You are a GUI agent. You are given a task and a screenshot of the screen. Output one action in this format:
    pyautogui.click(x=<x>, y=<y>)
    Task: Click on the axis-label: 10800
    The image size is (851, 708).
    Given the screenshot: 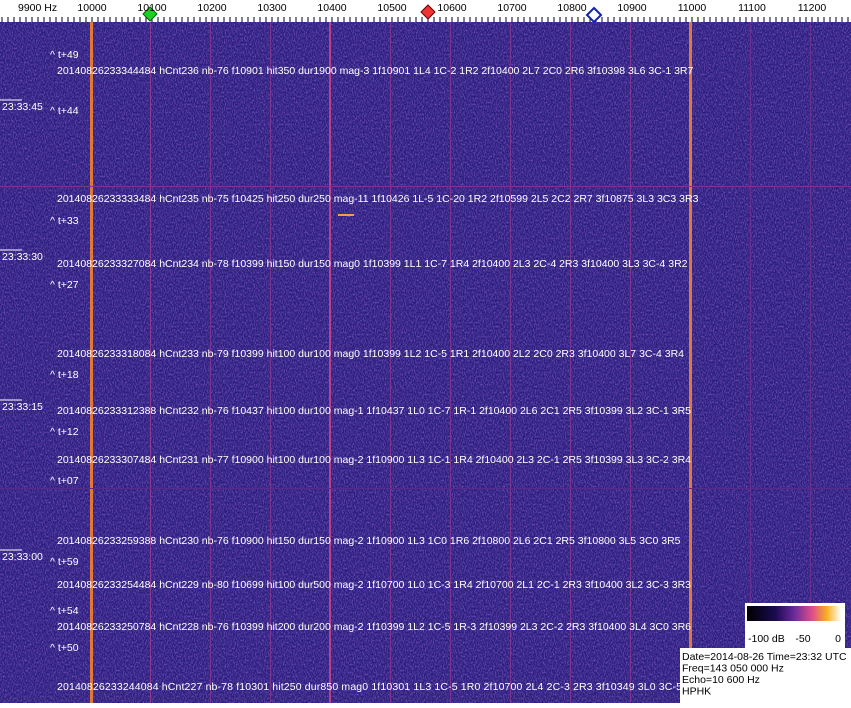 What is the action you would take?
    pyautogui.click(x=571, y=8)
    